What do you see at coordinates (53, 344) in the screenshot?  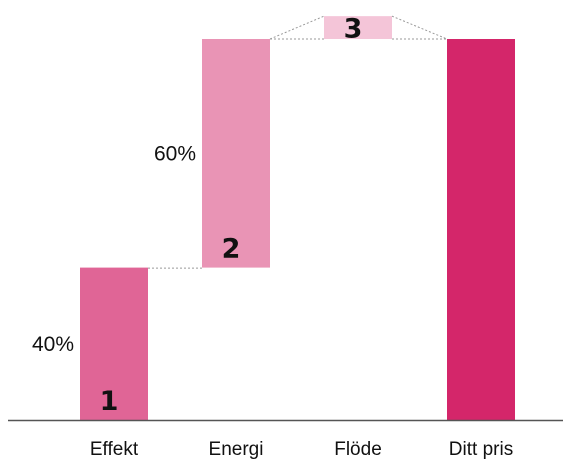 I see `percentage-label: 40%` at bounding box center [53, 344].